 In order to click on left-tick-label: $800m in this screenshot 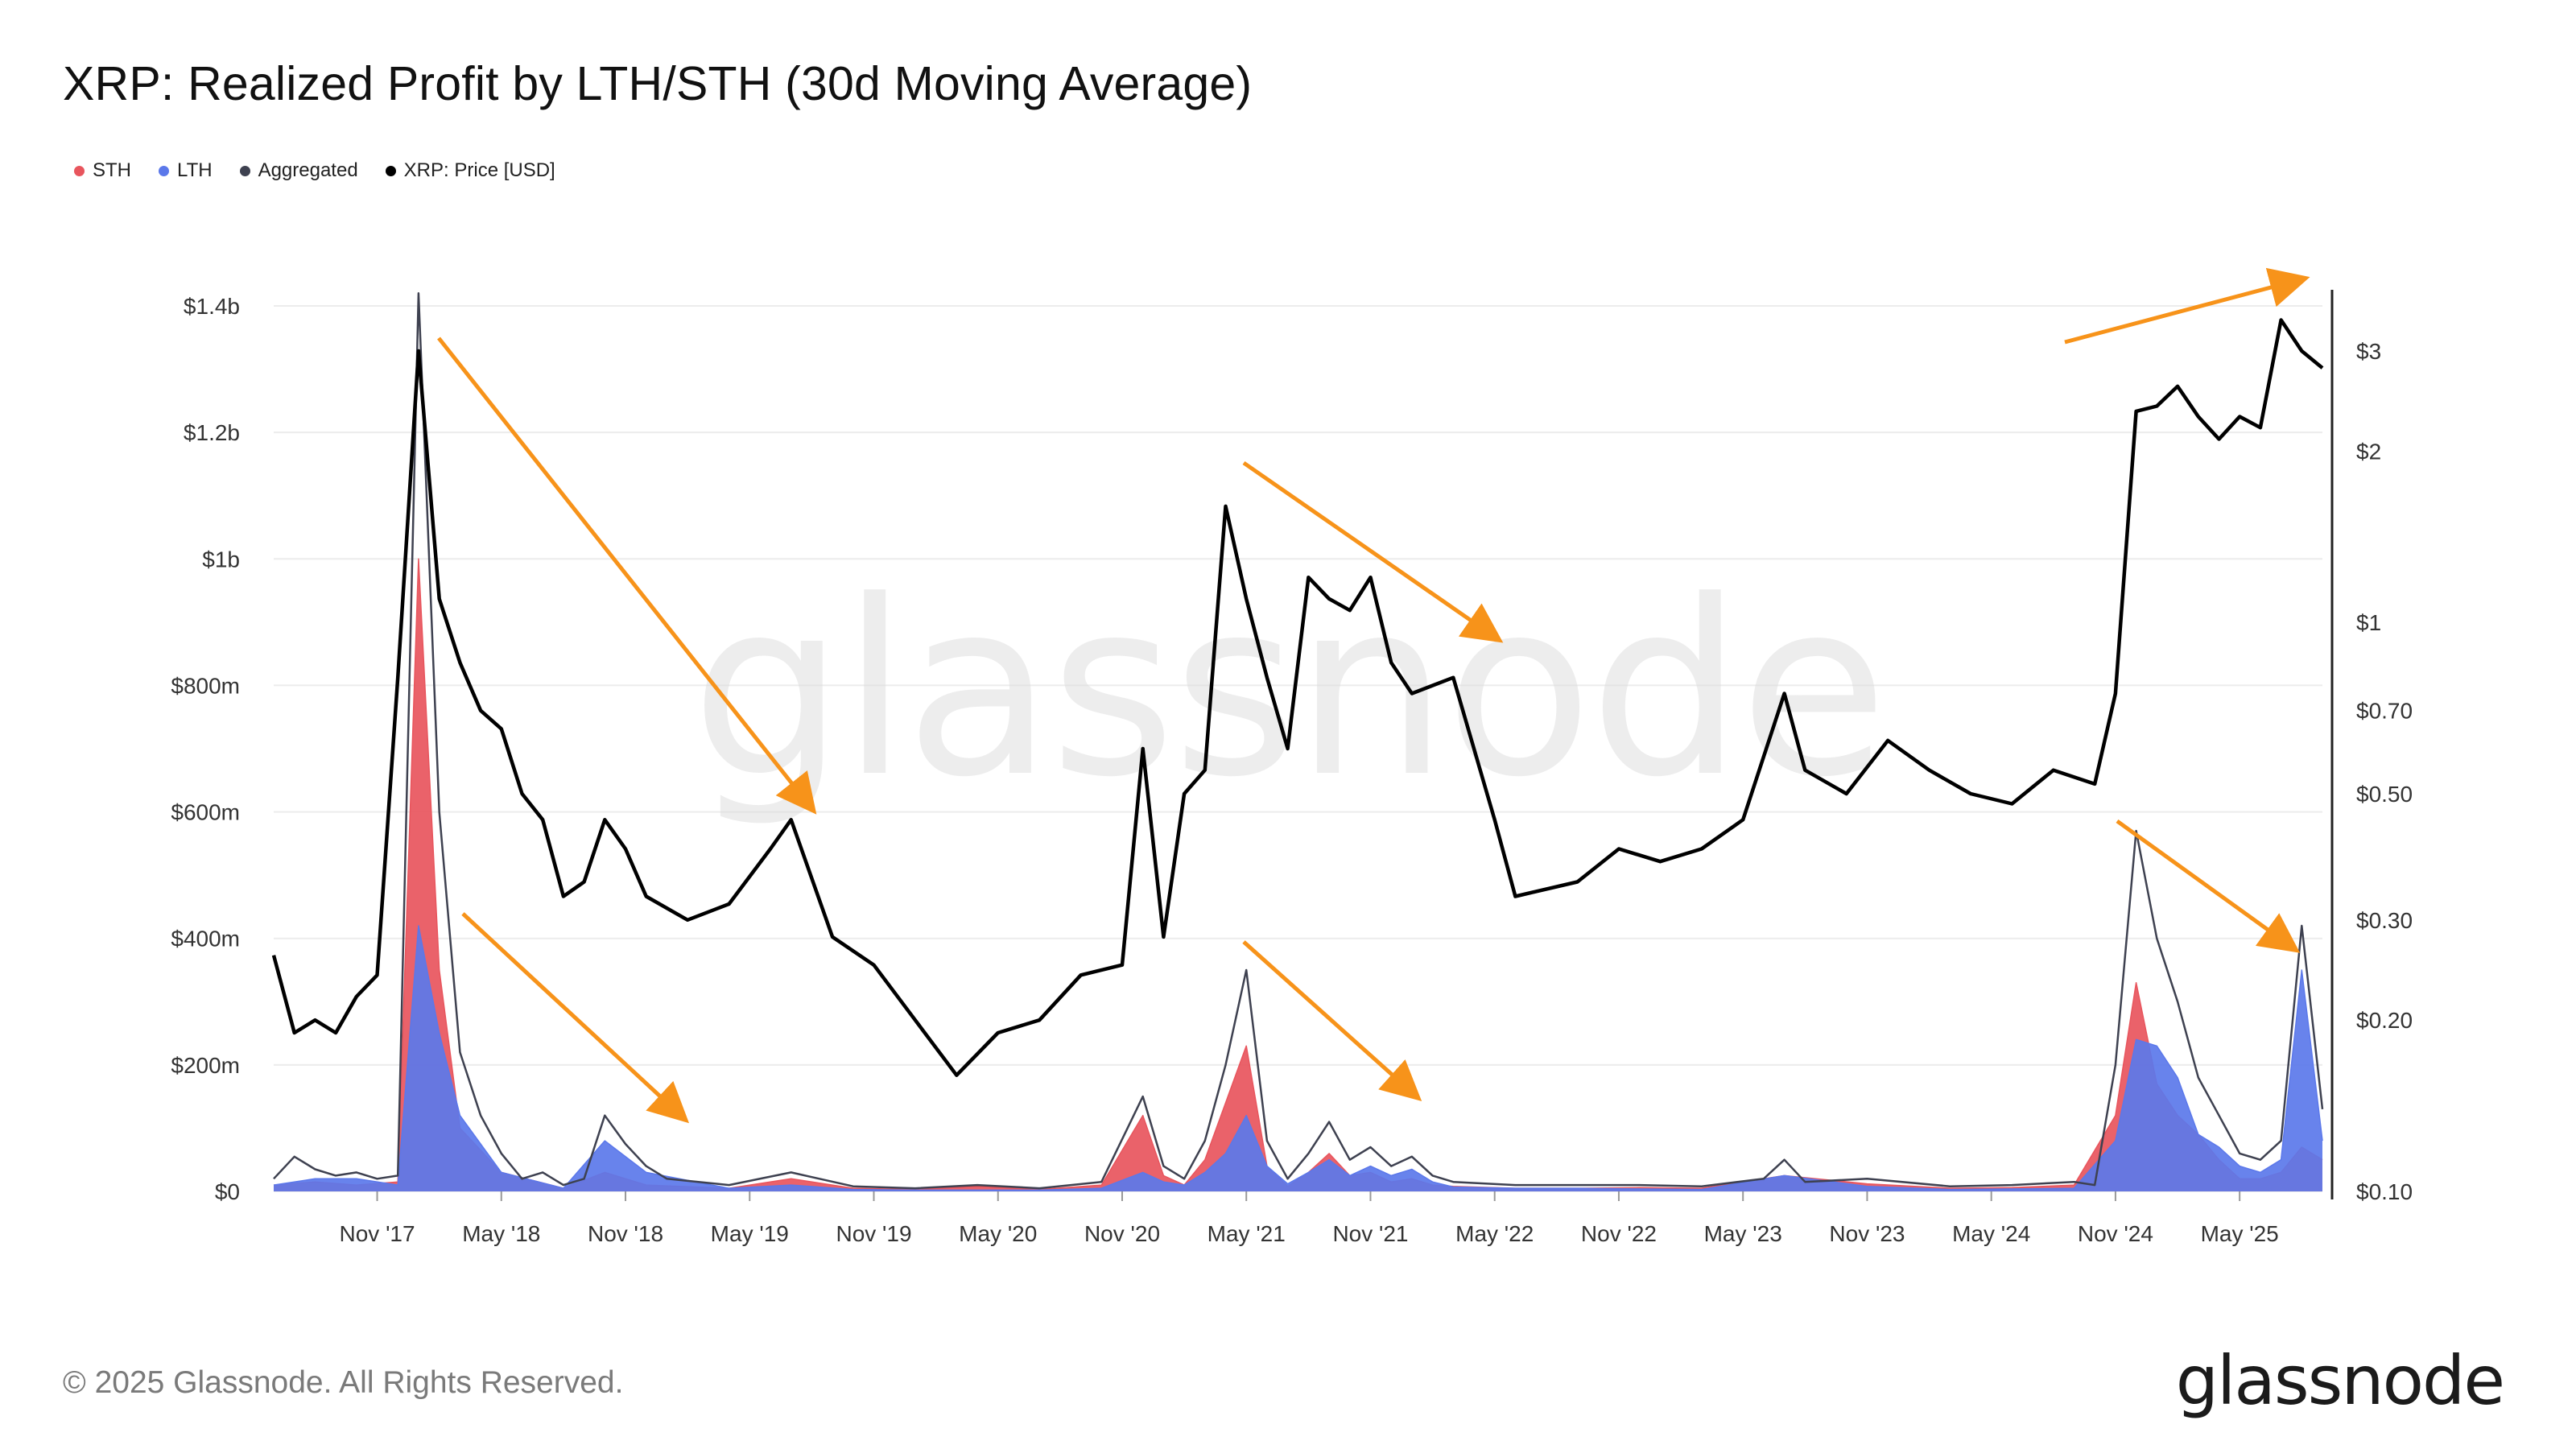, I will do `click(205, 685)`.